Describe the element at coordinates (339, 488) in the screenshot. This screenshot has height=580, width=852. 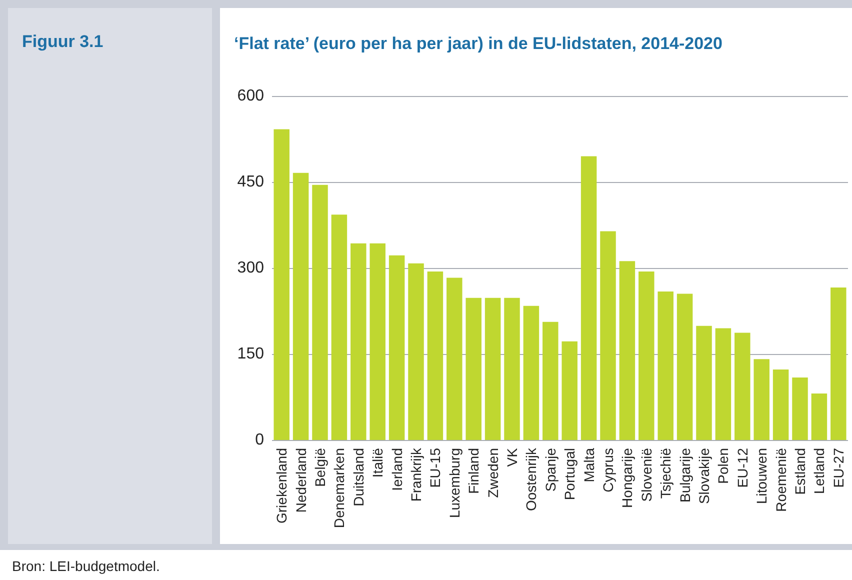
I see `x-tick-label: Denemarken` at that location.